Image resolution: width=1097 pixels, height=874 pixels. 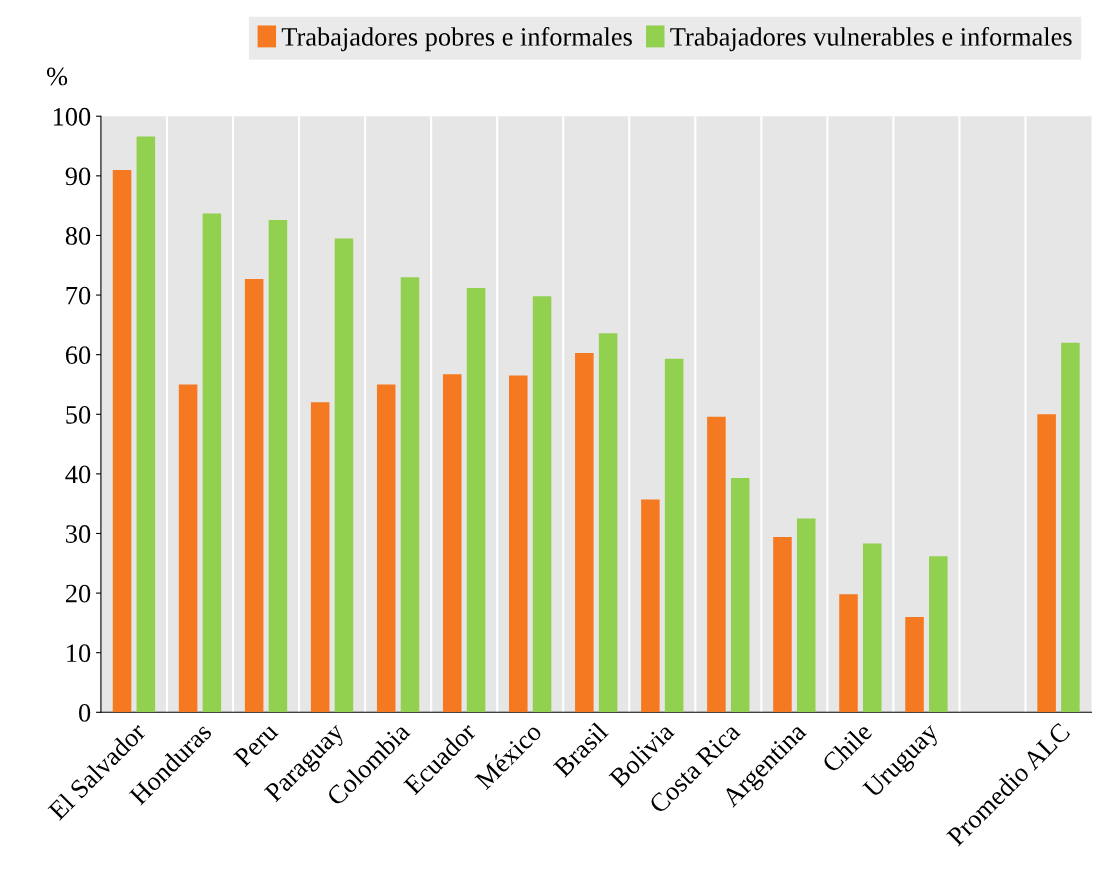 What do you see at coordinates (79, 653) in the screenshot?
I see `y-tick-label: 10` at bounding box center [79, 653].